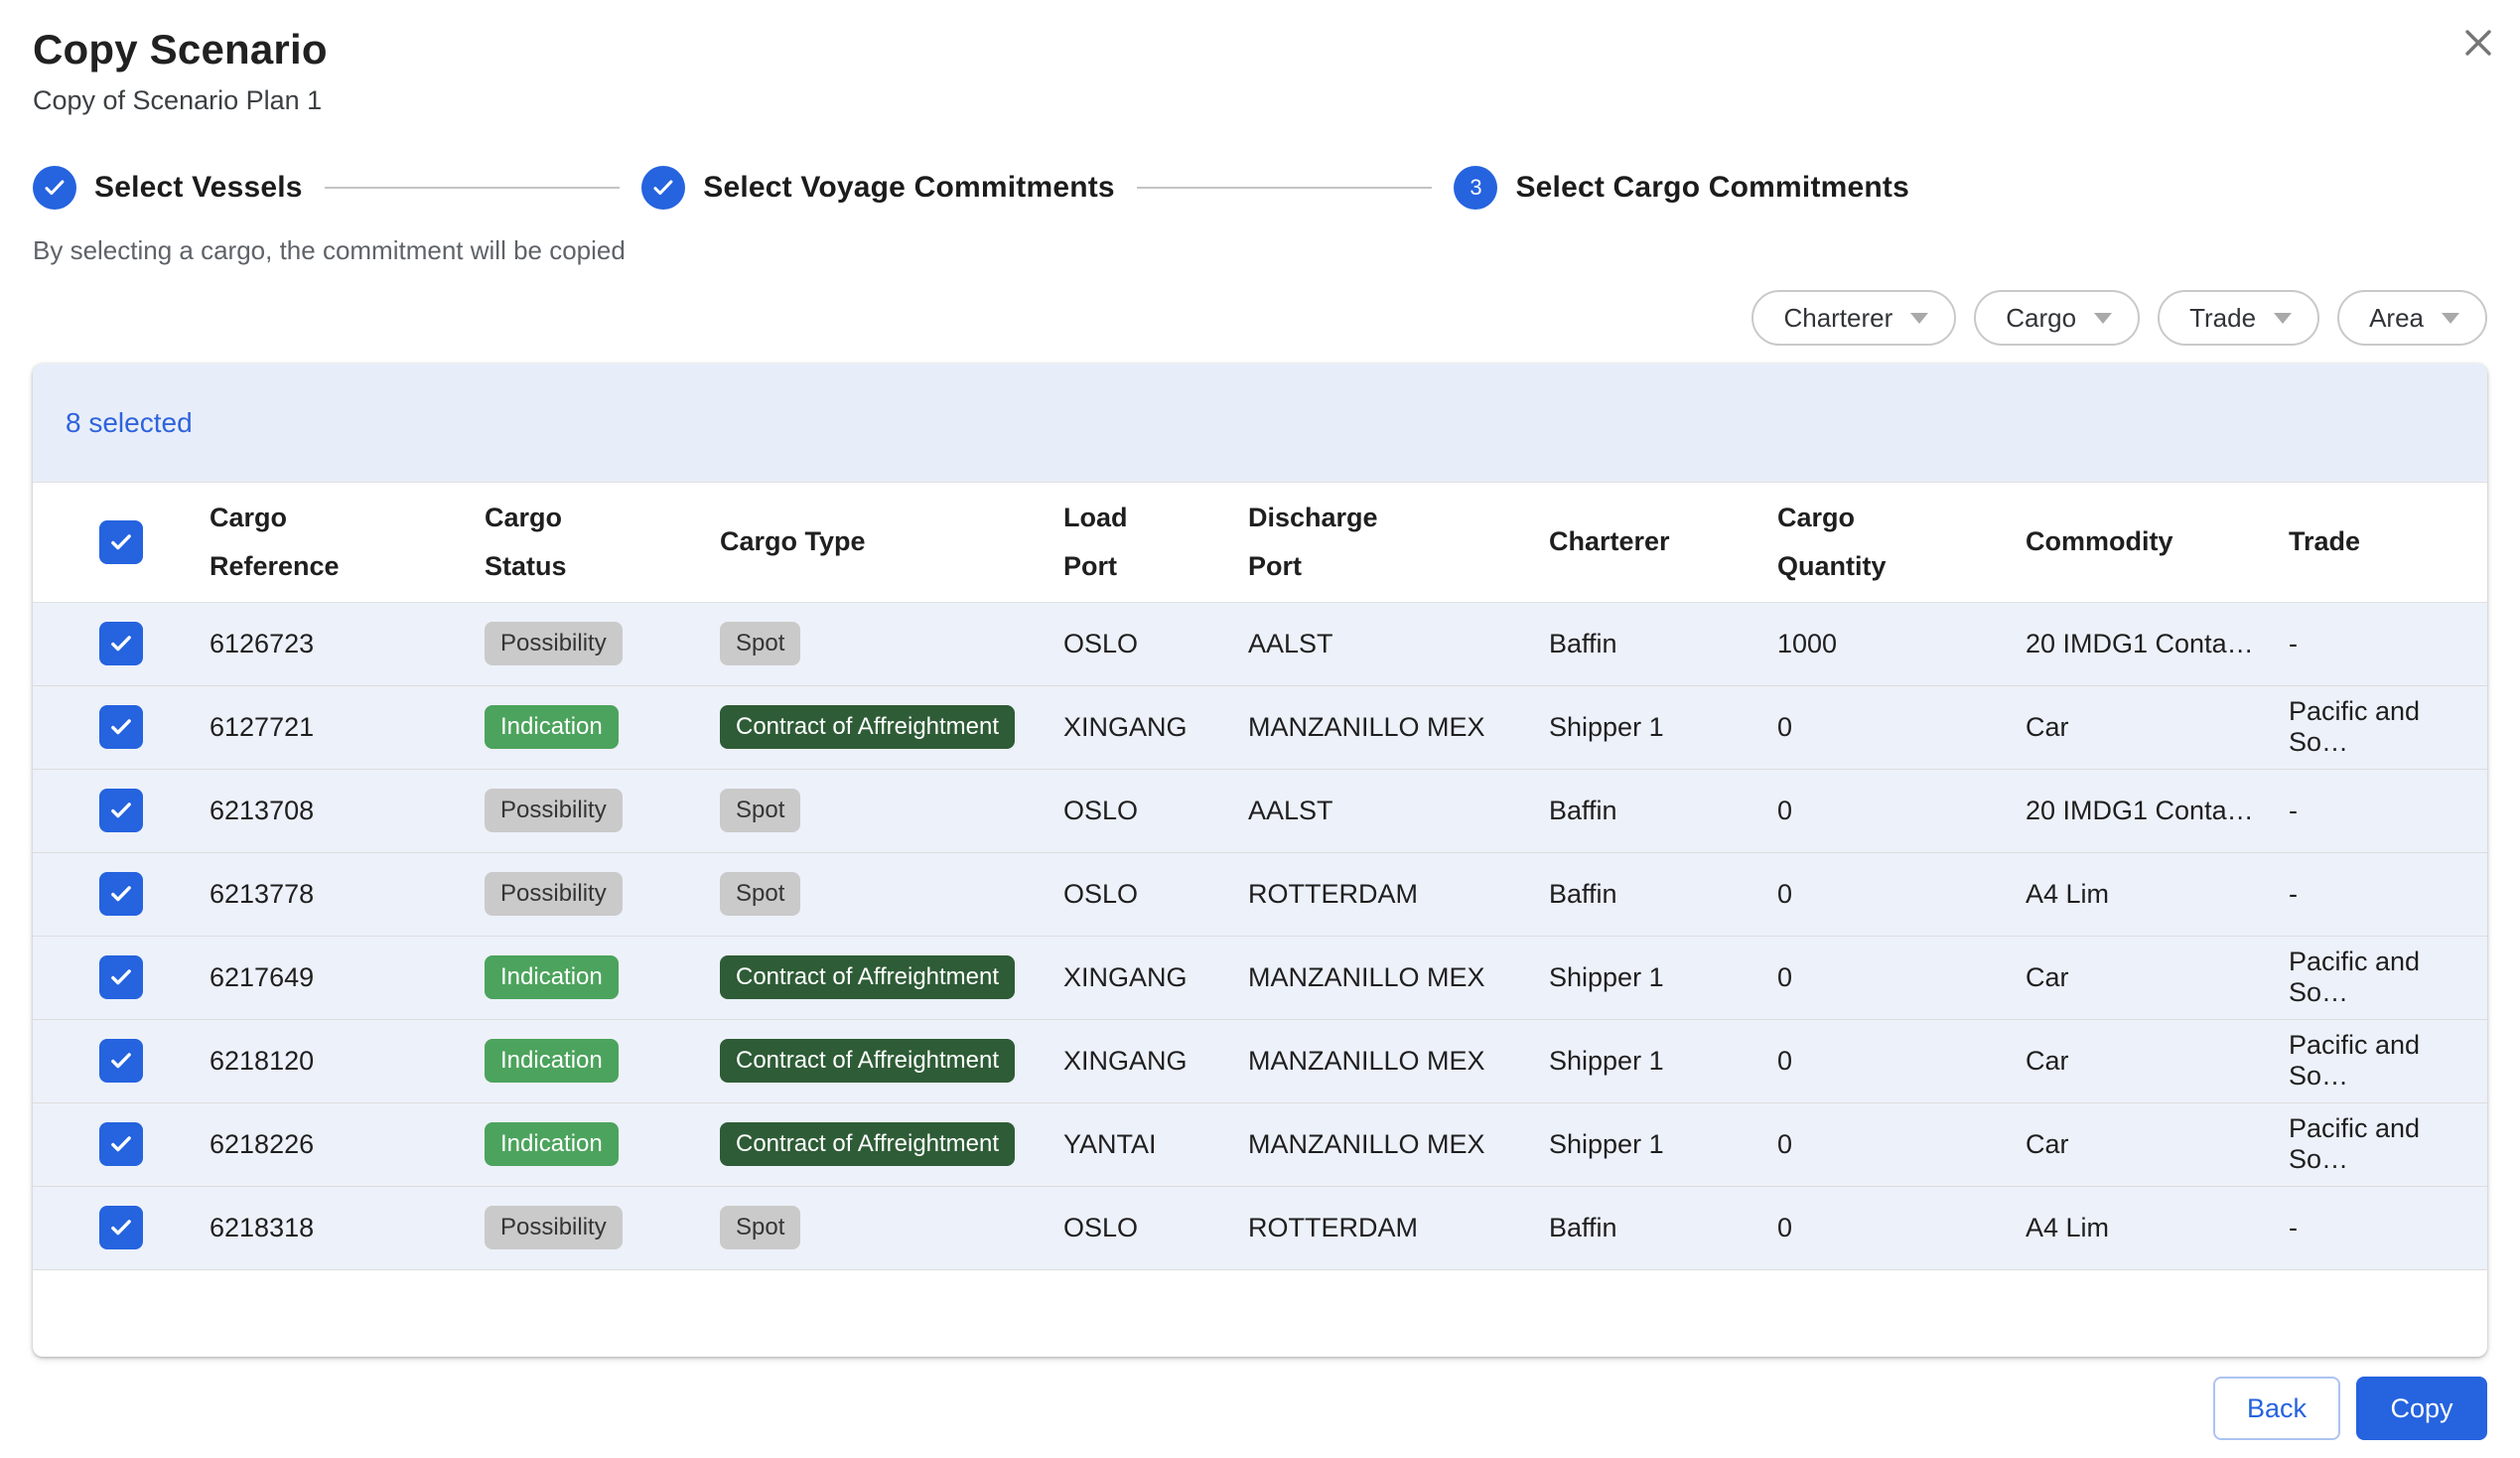  What do you see at coordinates (347, 1228) in the screenshot?
I see `cell-cargo-reference: 6218318` at bounding box center [347, 1228].